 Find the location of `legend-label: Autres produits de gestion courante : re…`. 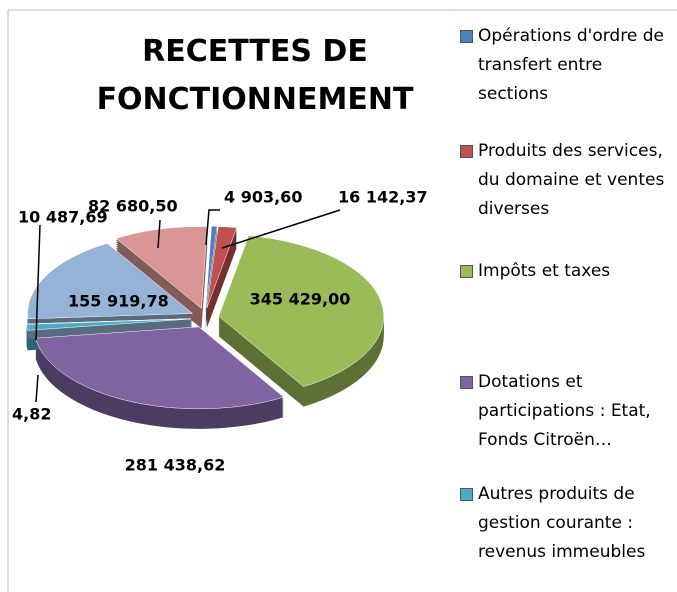

legend-label: Autres produits de gestion courante : re… is located at coordinates (562, 523).